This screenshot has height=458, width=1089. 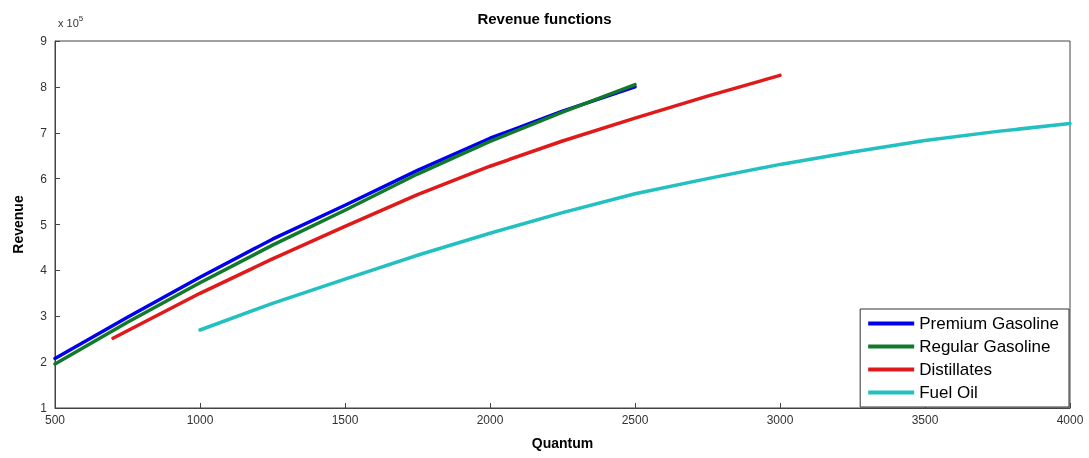 What do you see at coordinates (44, 316) in the screenshot?
I see `y-tick-label: 3` at bounding box center [44, 316].